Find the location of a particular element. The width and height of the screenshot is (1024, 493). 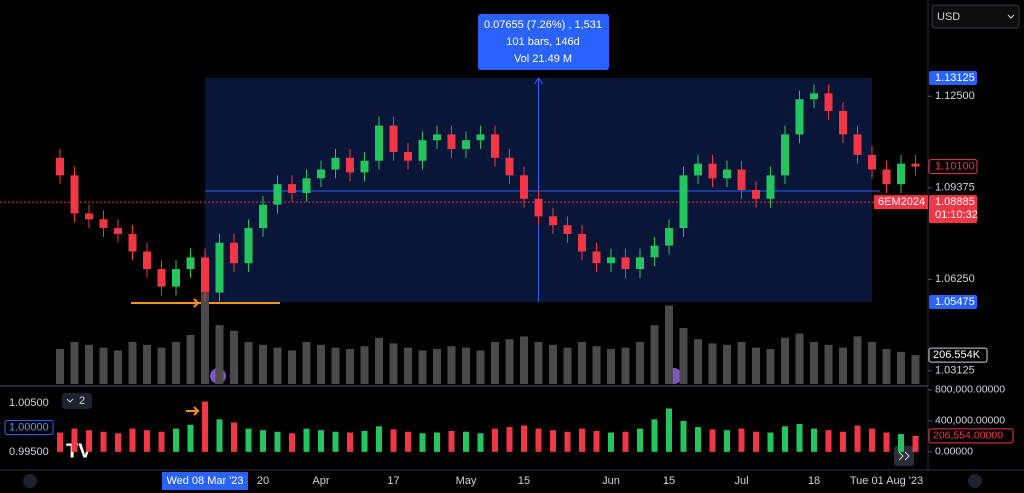

indicator-last-bg is located at coordinates (971, 436).